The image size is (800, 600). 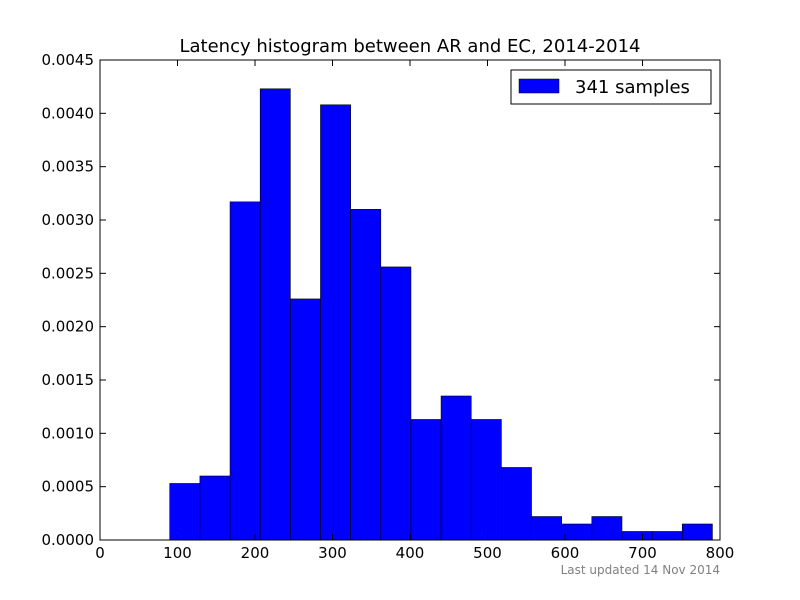 What do you see at coordinates (68, 60) in the screenshot?
I see `y-tick-label: 0.0045` at bounding box center [68, 60].